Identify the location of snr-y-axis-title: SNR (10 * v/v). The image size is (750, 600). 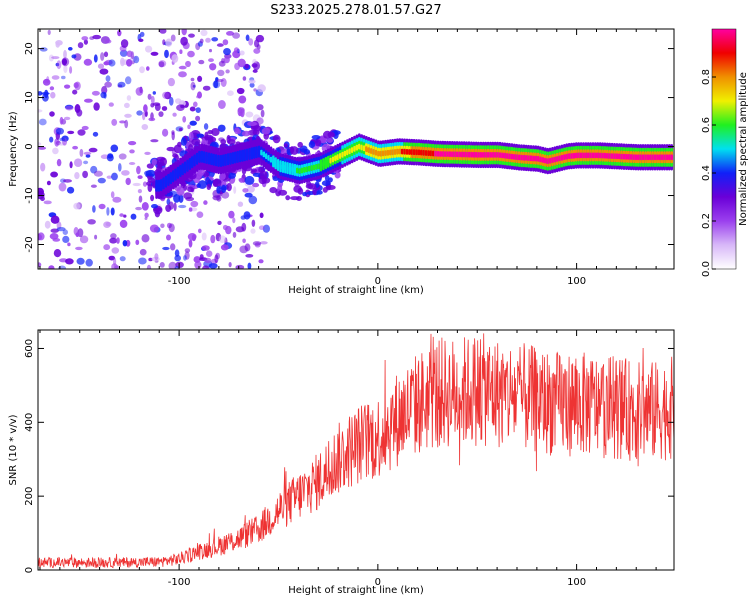
(13, 449).